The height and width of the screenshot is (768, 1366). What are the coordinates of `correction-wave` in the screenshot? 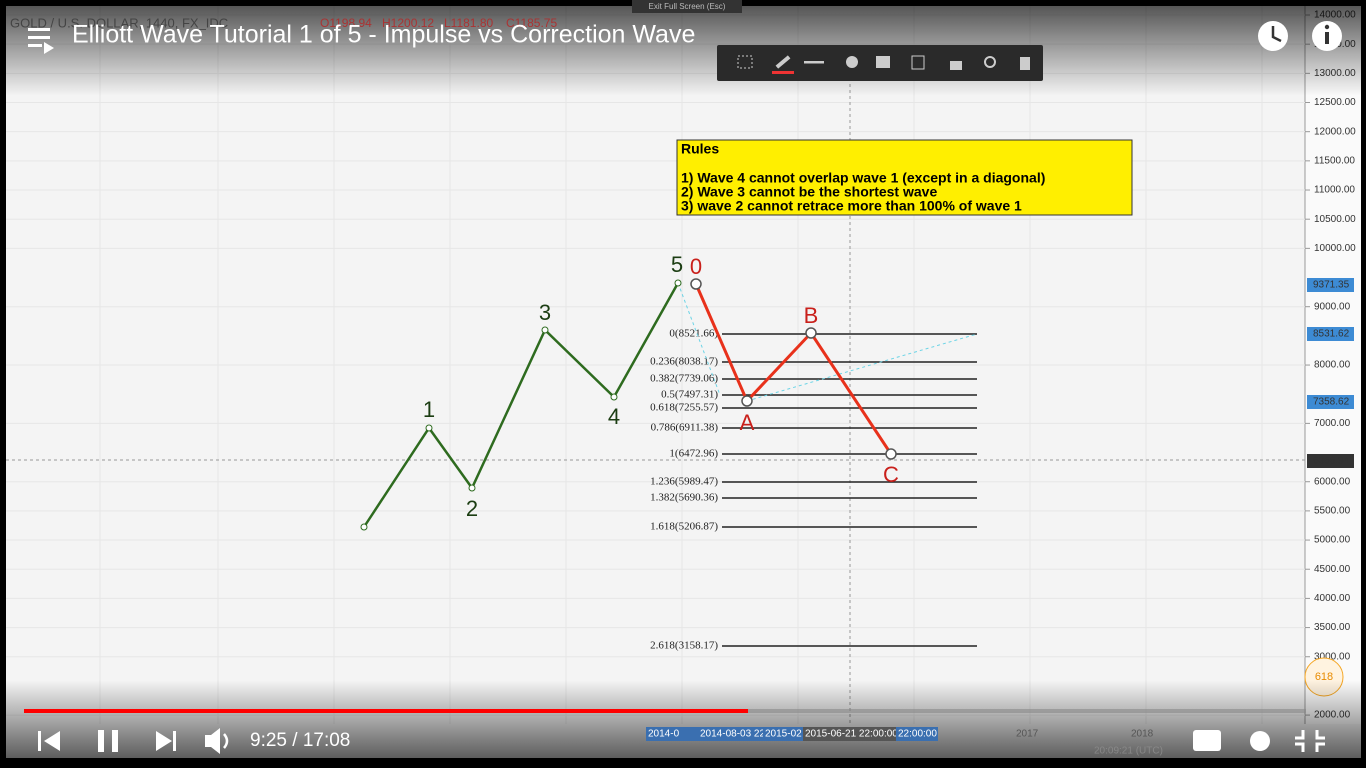 It's located at (793, 369).